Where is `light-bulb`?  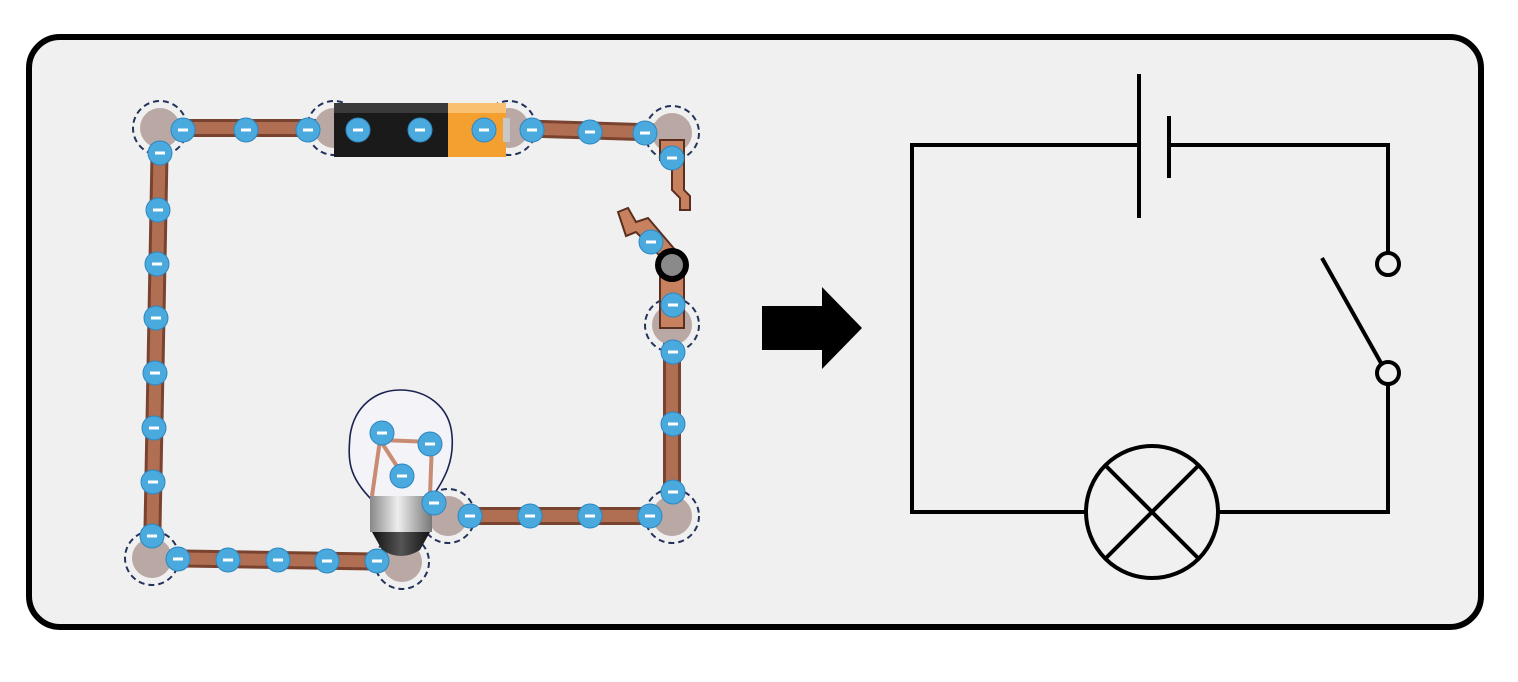 light-bulb is located at coordinates (401, 472).